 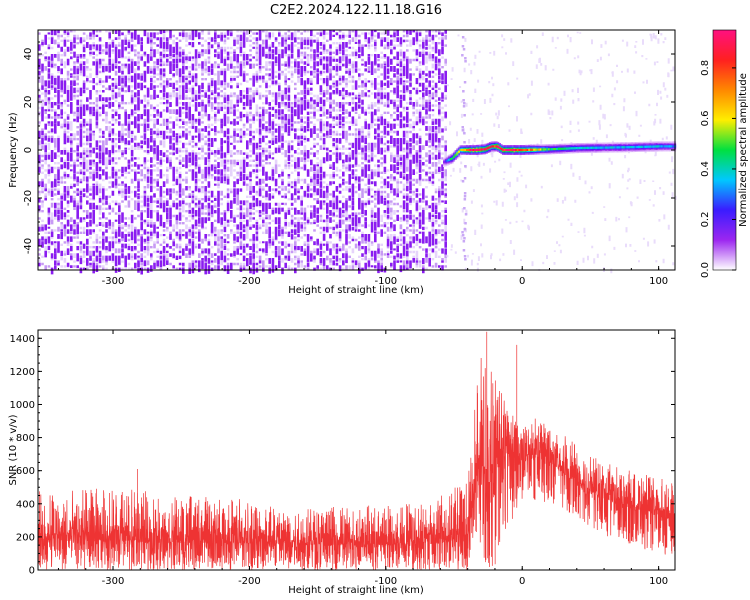 I want to click on colorbar-frame, so click(x=724, y=150).